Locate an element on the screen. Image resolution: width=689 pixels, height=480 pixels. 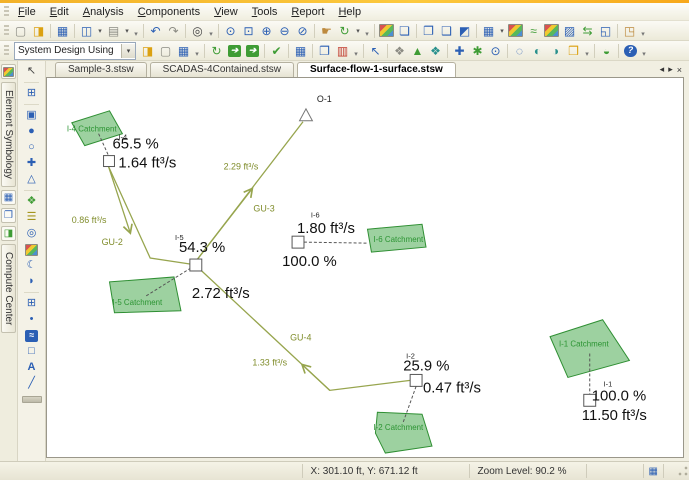
color-map-icon is located at coordinates (515, 31).